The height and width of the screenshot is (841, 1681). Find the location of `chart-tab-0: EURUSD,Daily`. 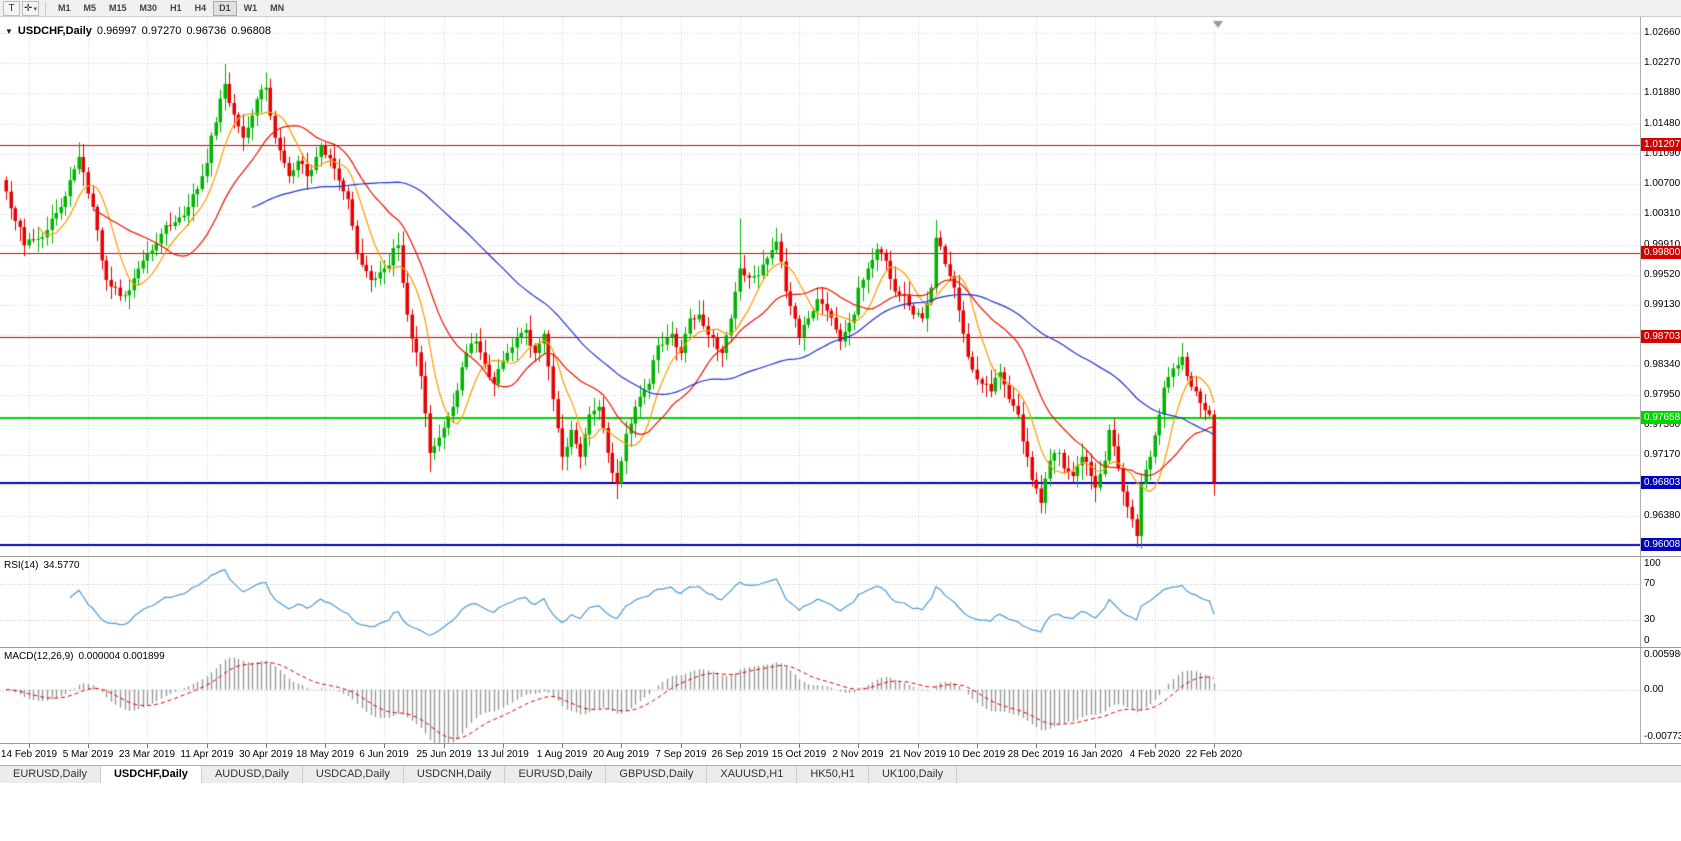

chart-tab-0: EURUSD,Daily is located at coordinates (50, 774).